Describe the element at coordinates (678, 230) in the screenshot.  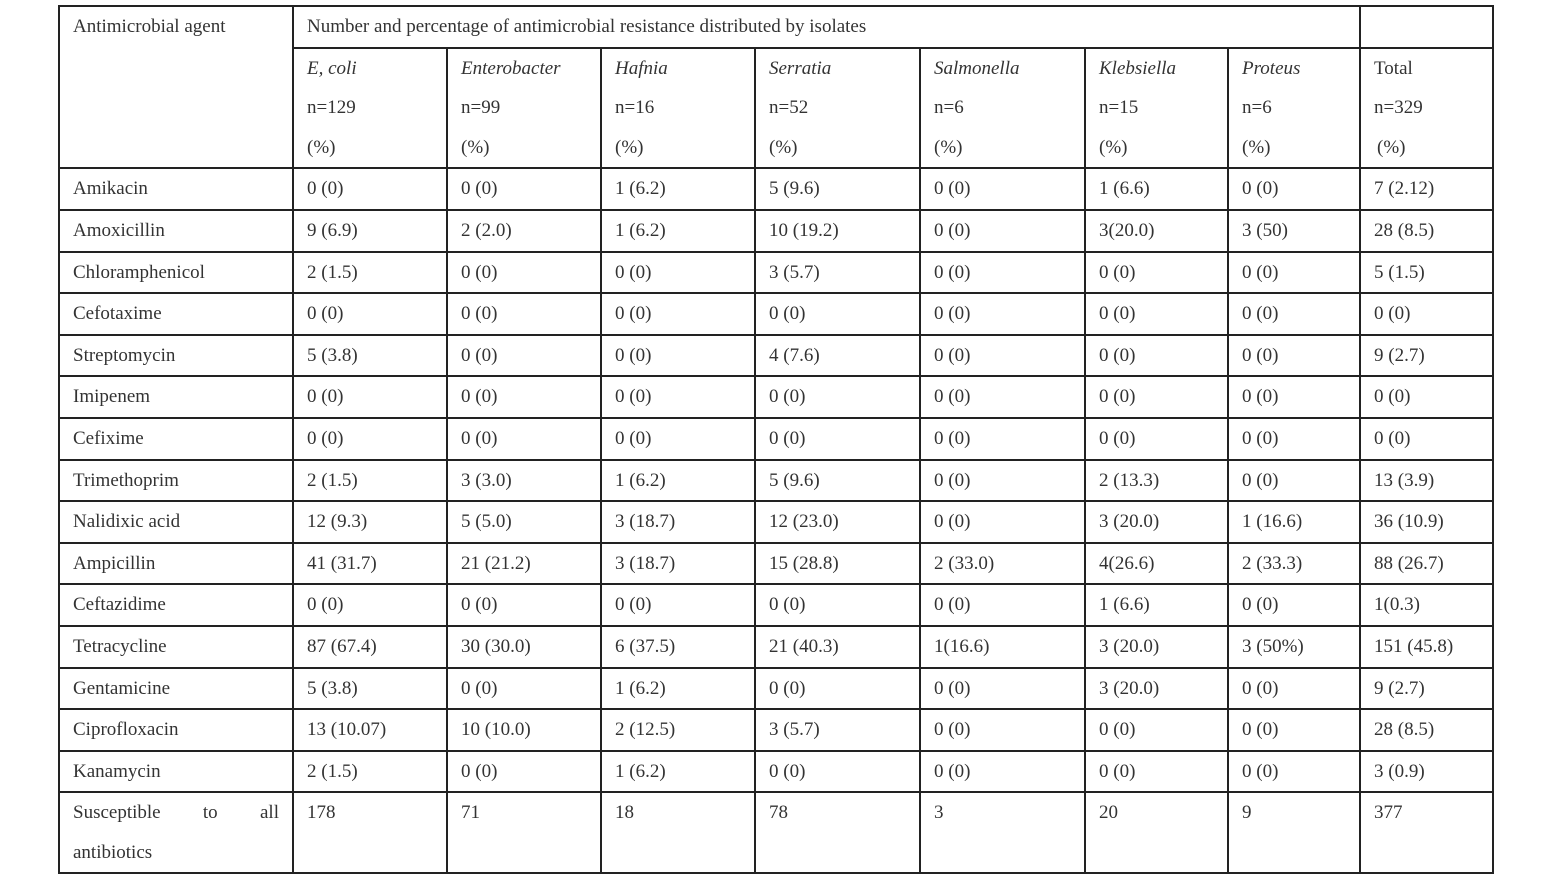
I see `resistance-value-cell: 1 (6.2)` at that location.